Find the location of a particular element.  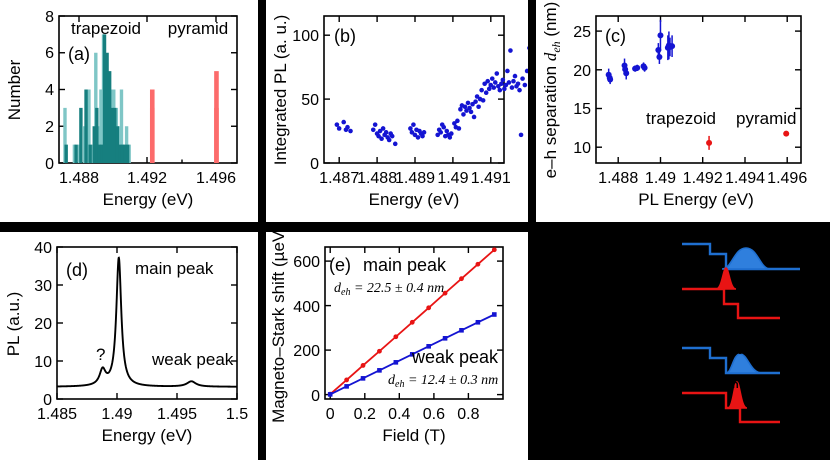

hole-band-profile is located at coordinates (731, 303).